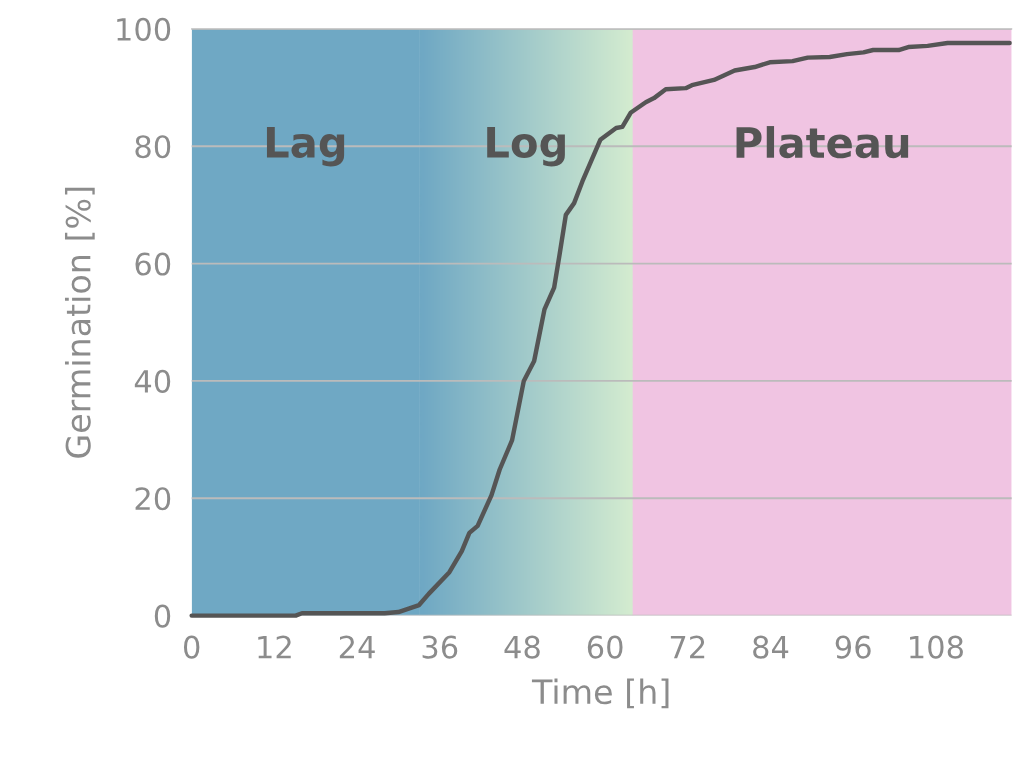  What do you see at coordinates (153, 147) in the screenshot?
I see `y-tick-label: 80` at bounding box center [153, 147].